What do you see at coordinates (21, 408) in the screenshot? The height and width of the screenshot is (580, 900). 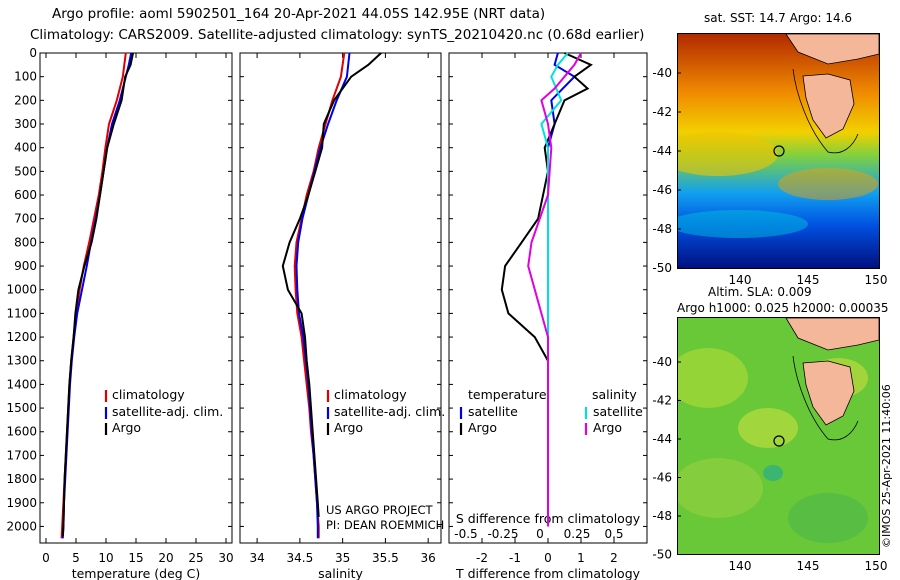 I see `y-tick-label: 1500` at bounding box center [21, 408].